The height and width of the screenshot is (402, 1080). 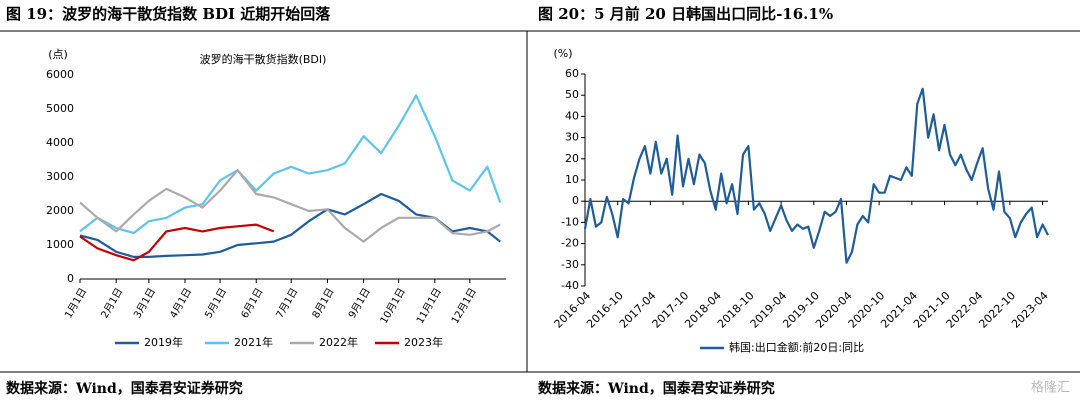 I want to click on y-tick-label: 10, so click(x=572, y=179).